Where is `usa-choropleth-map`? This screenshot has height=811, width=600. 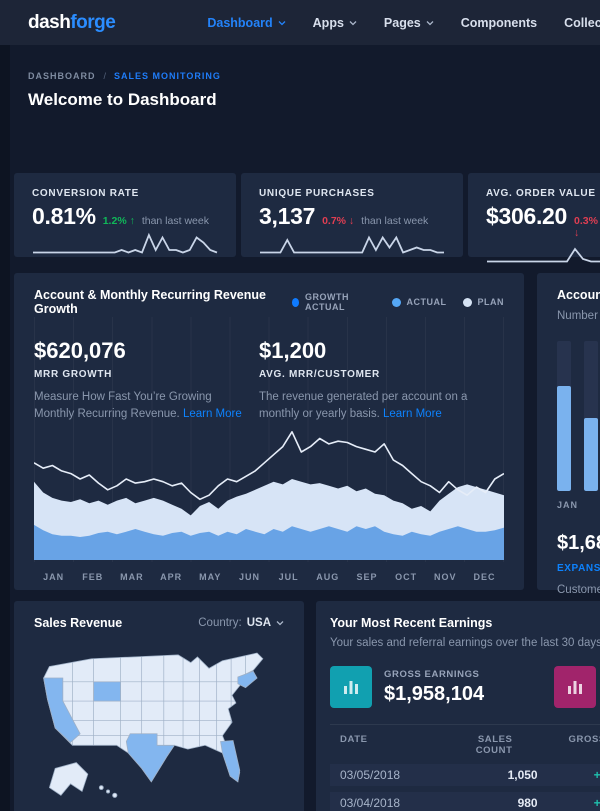
usa-choropleth-map is located at coordinates (159, 727).